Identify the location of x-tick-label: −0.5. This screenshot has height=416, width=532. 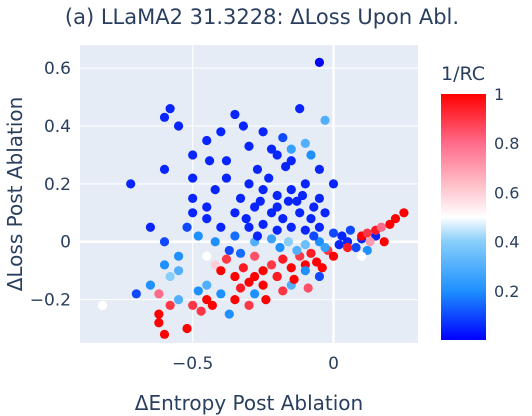
(192, 364).